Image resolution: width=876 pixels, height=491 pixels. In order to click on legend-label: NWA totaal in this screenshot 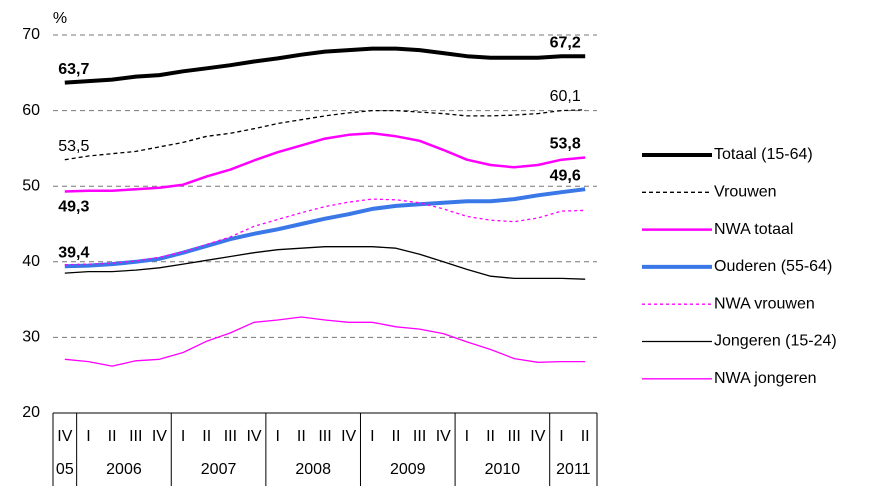, I will do `click(753, 229)`.